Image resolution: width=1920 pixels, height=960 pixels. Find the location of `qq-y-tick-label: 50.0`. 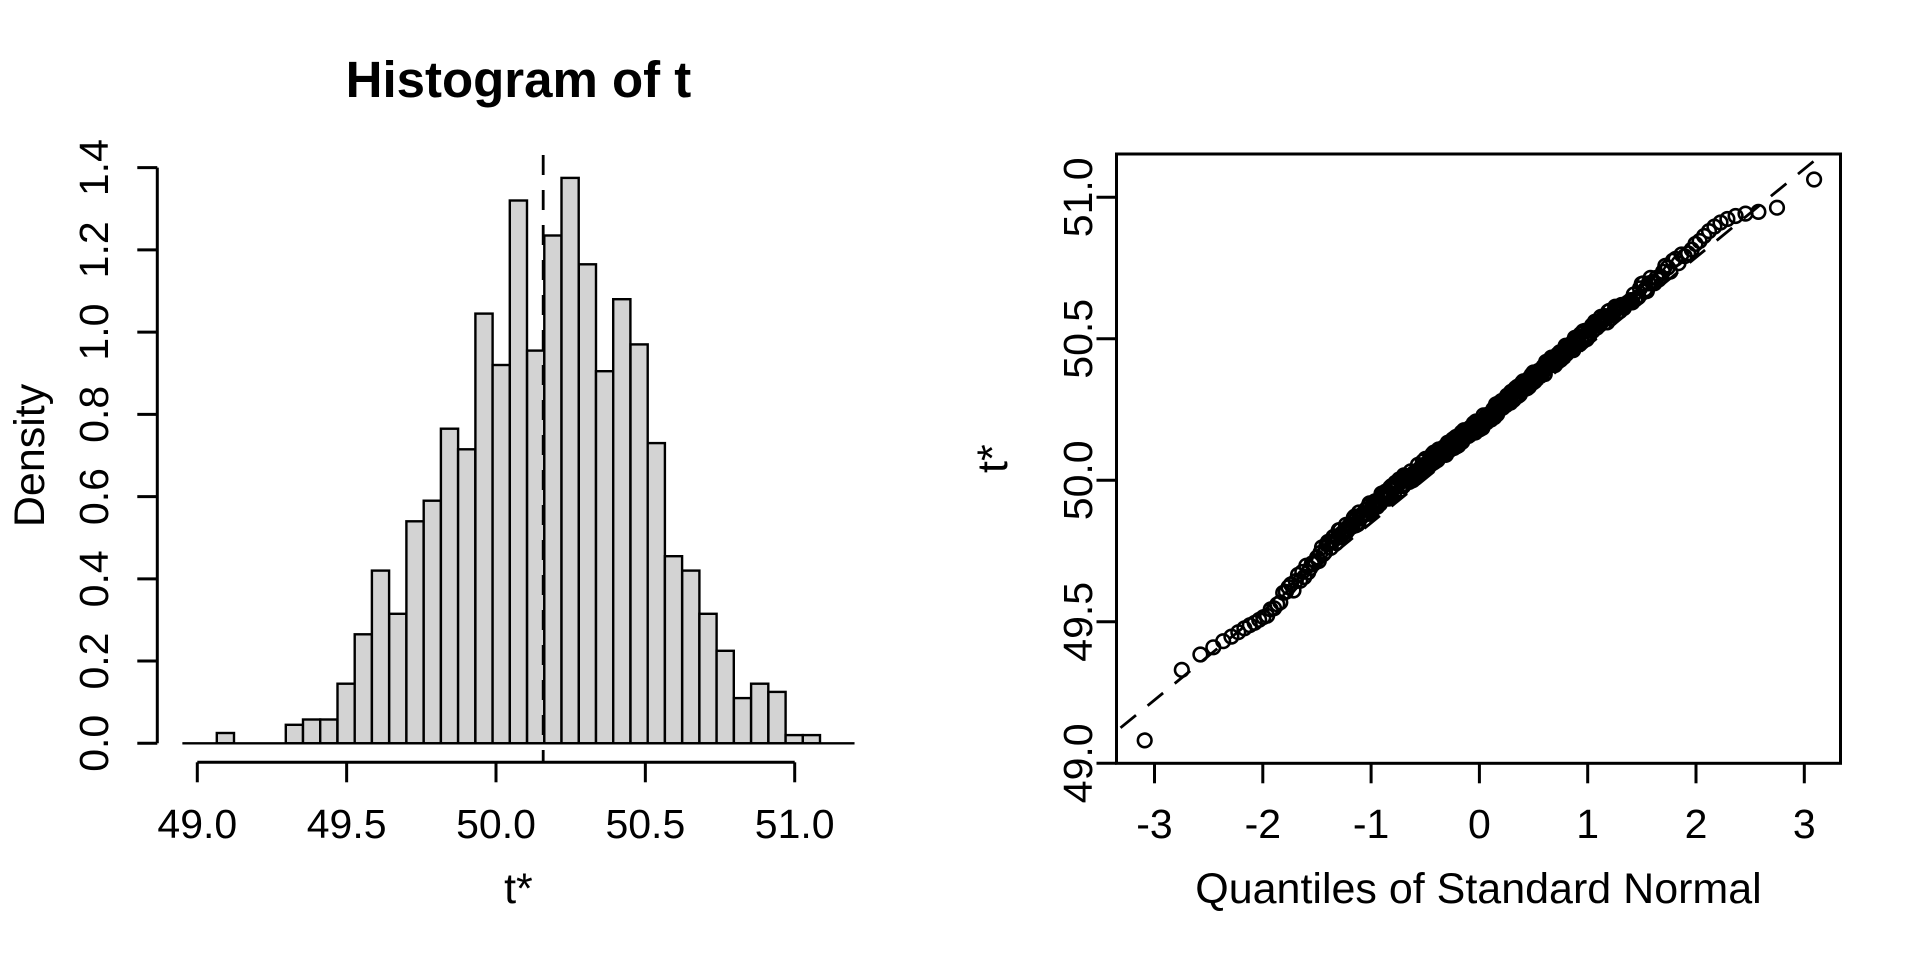

qq-y-tick-label: 50.0 is located at coordinates (1078, 480).